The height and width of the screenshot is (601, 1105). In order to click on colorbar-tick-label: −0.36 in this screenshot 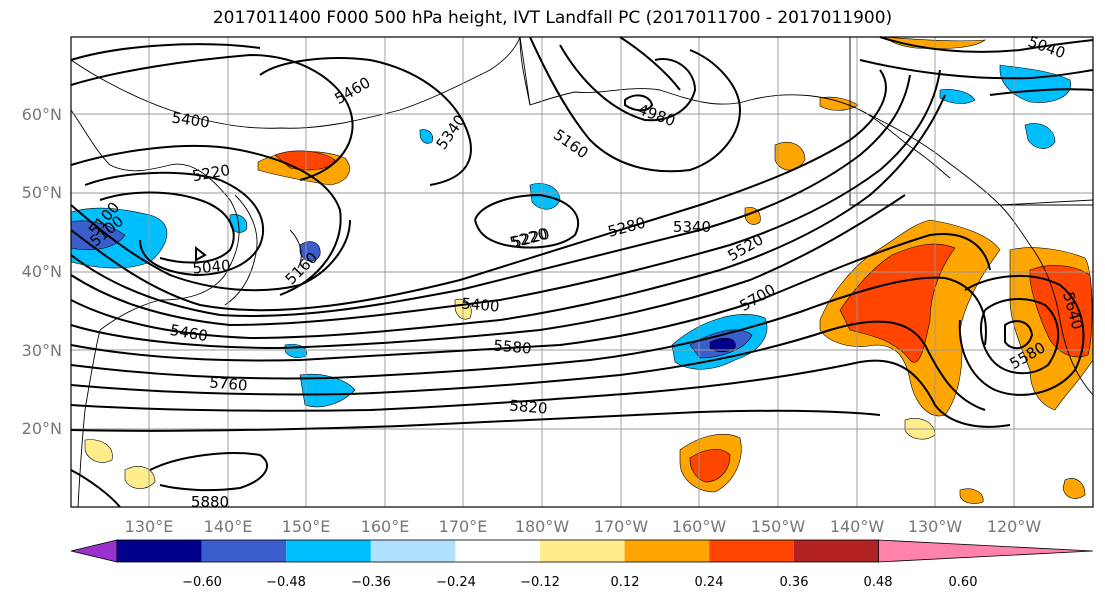, I will do `click(371, 582)`.